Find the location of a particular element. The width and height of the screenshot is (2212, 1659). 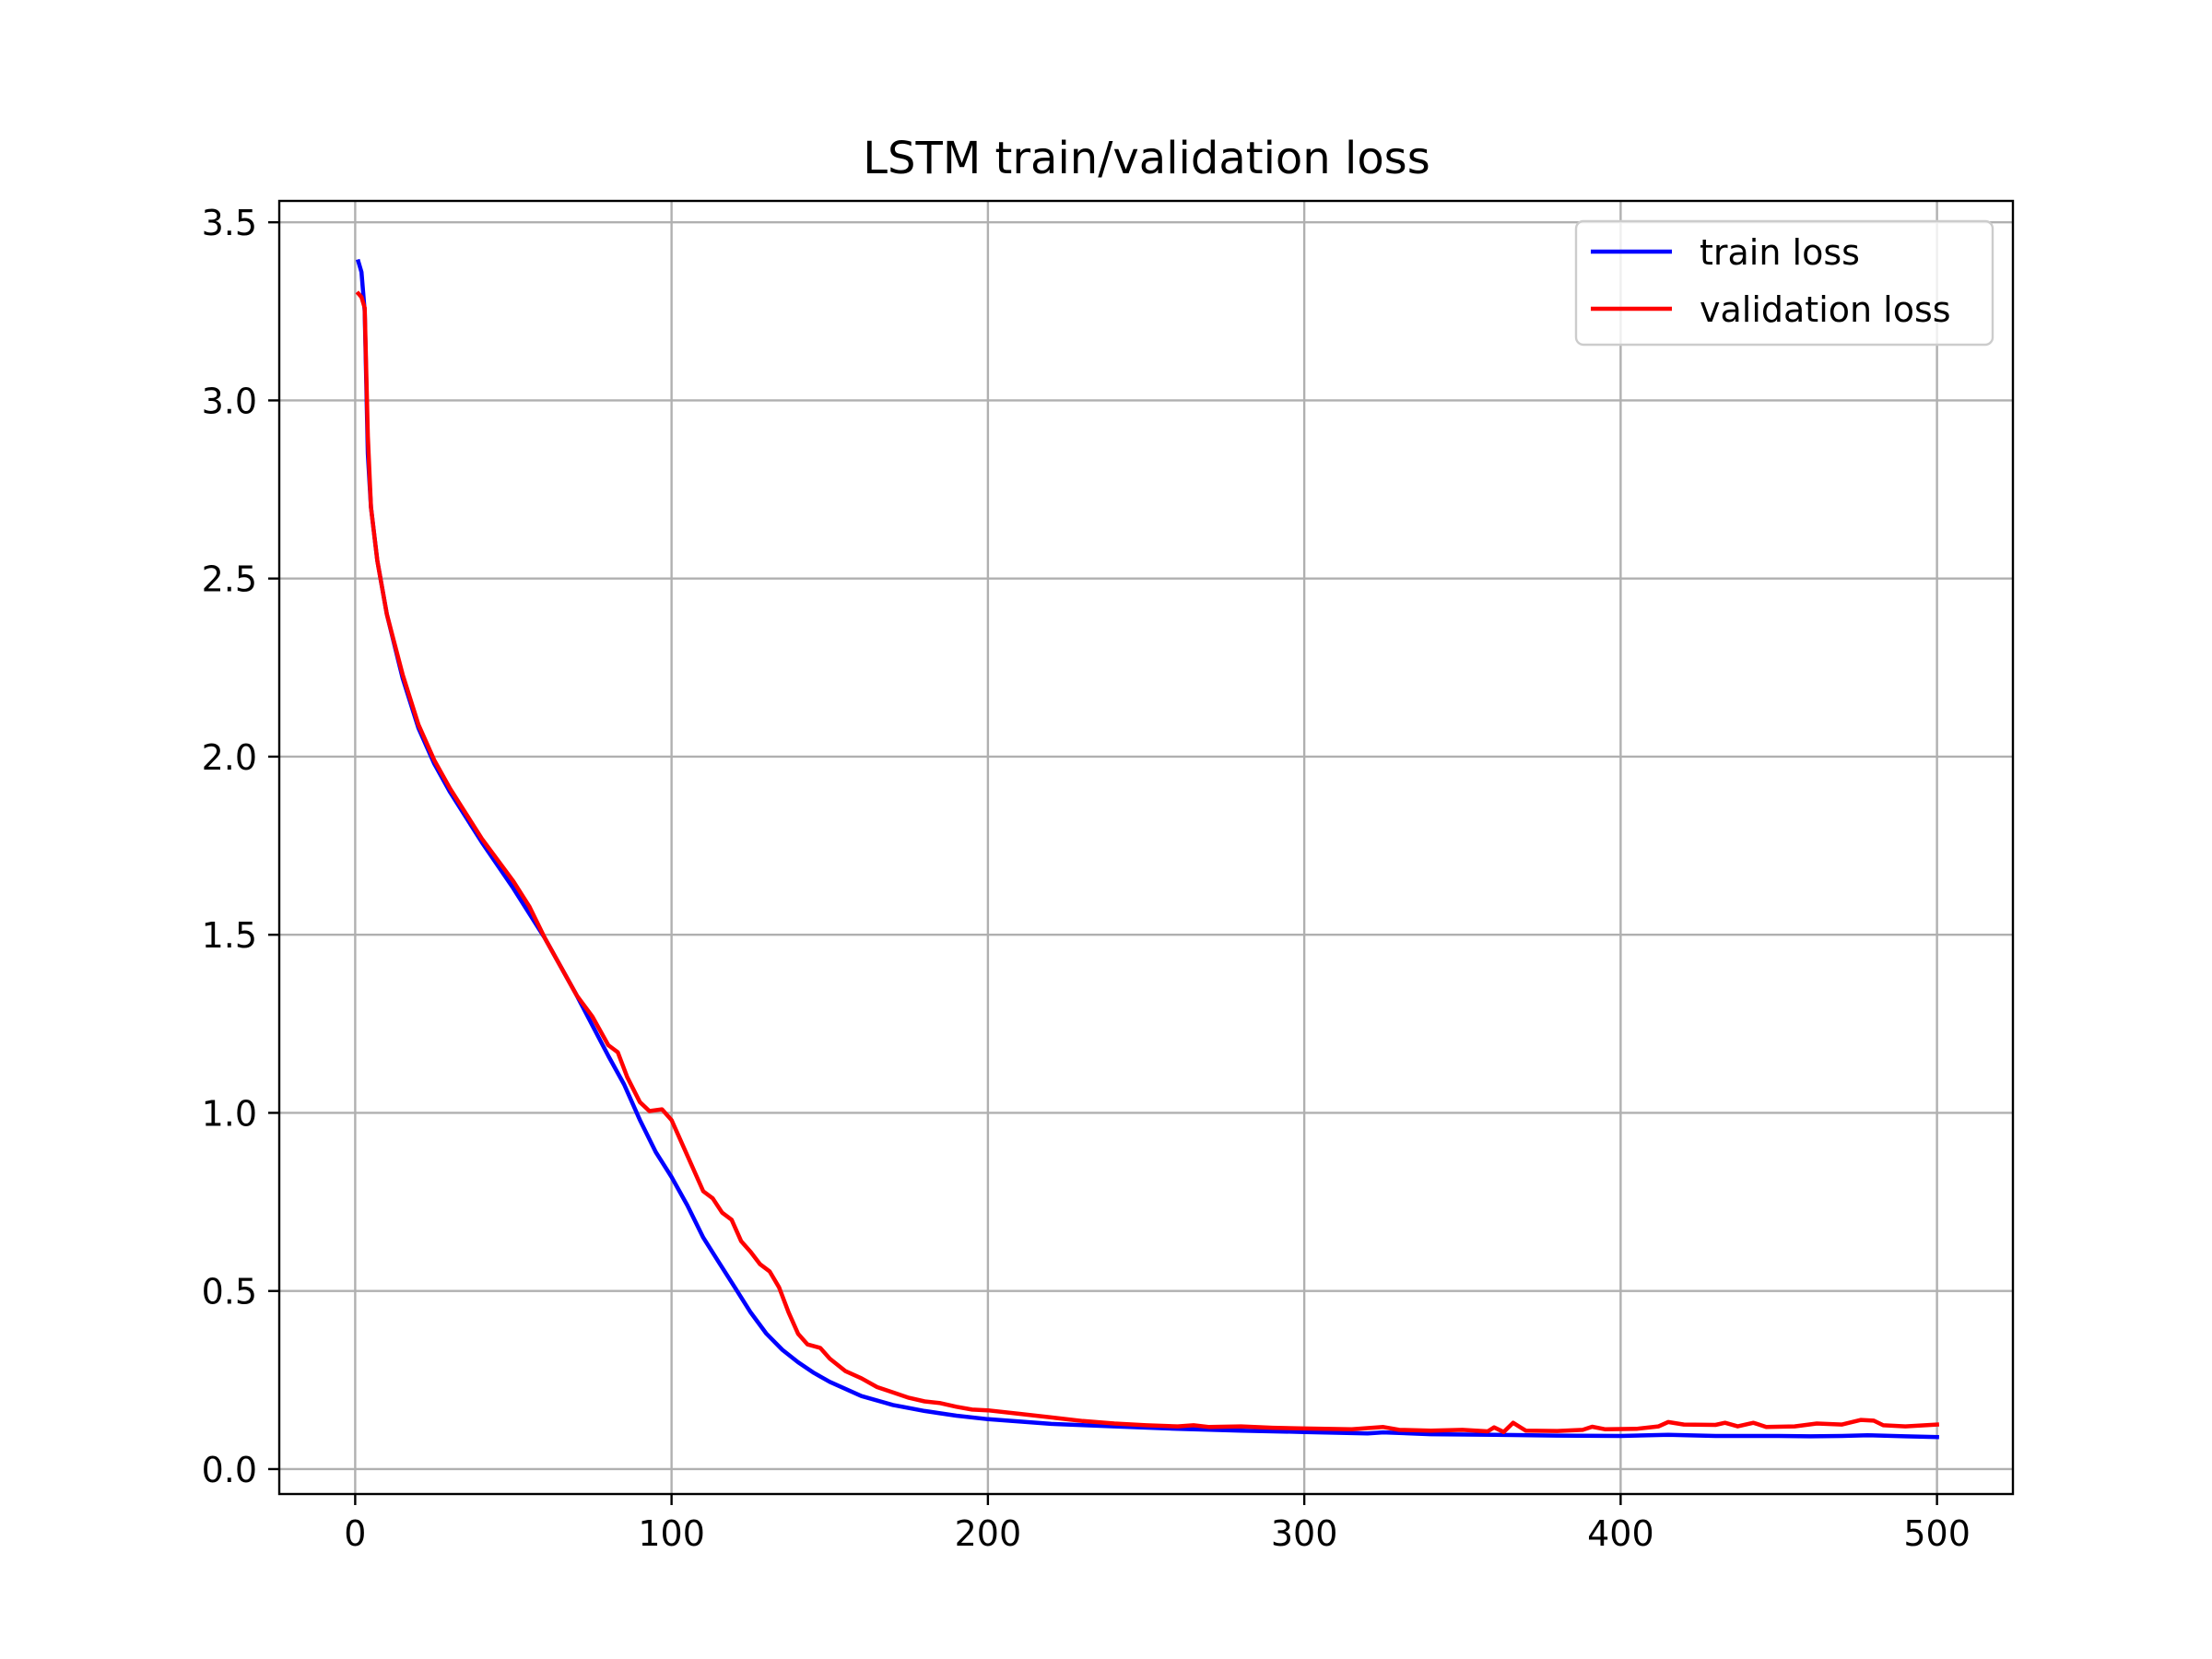

legend: train loss validation loss is located at coordinates (1784, 283).